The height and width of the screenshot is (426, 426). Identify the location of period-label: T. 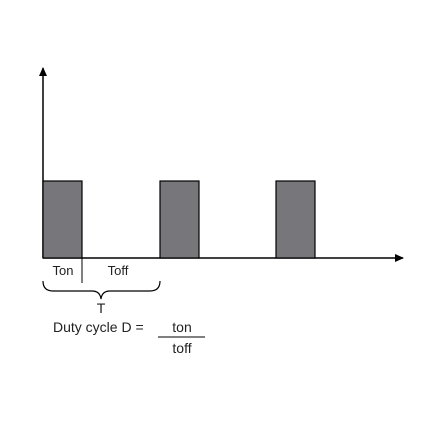
(101, 308).